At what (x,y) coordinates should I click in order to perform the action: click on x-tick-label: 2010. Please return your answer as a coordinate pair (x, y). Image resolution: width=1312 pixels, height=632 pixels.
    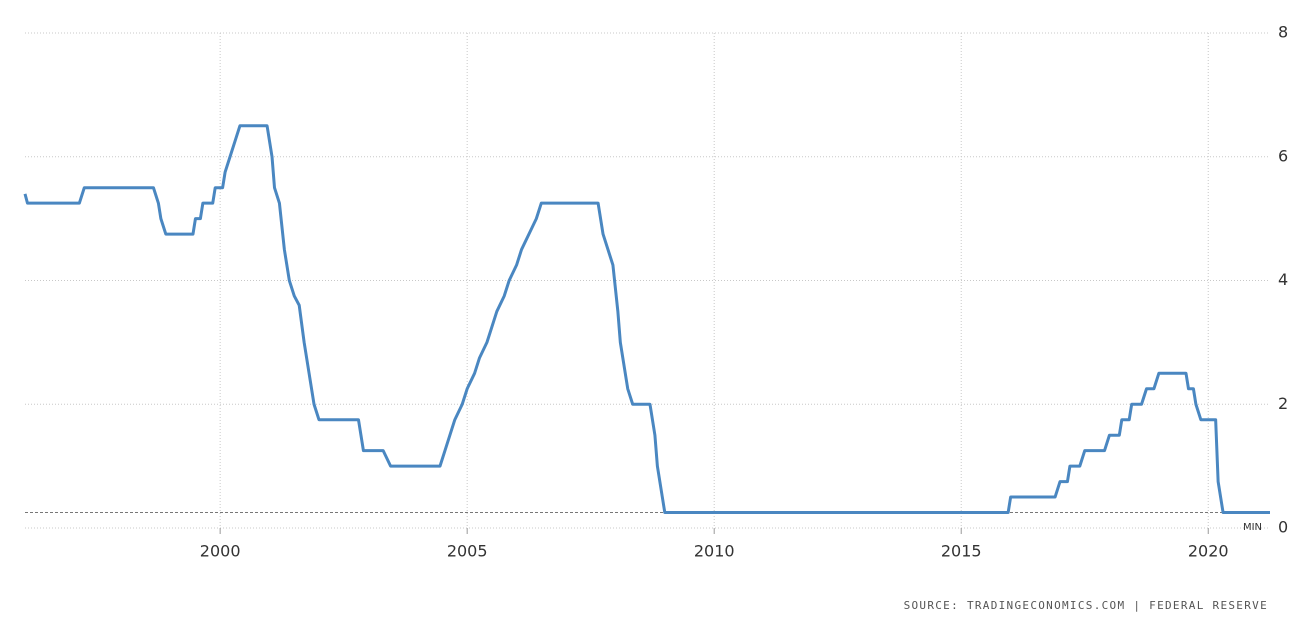
    Looking at the image, I should click on (714, 551).